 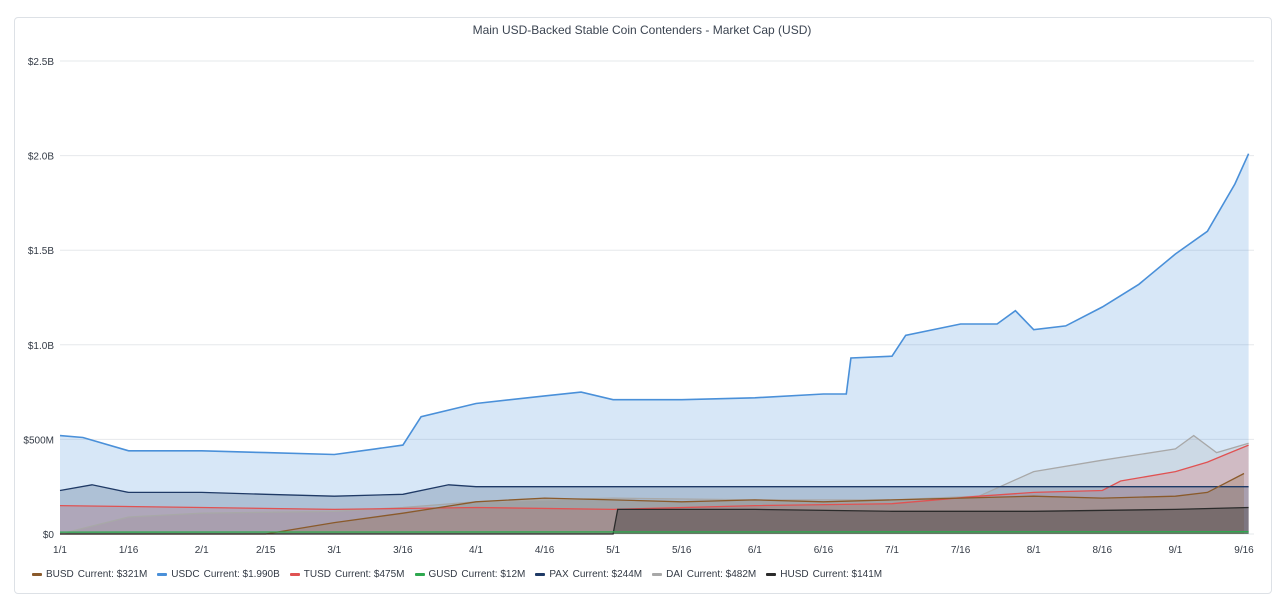 What do you see at coordinates (60, 574) in the screenshot?
I see `legend-series-name: BUSD` at bounding box center [60, 574].